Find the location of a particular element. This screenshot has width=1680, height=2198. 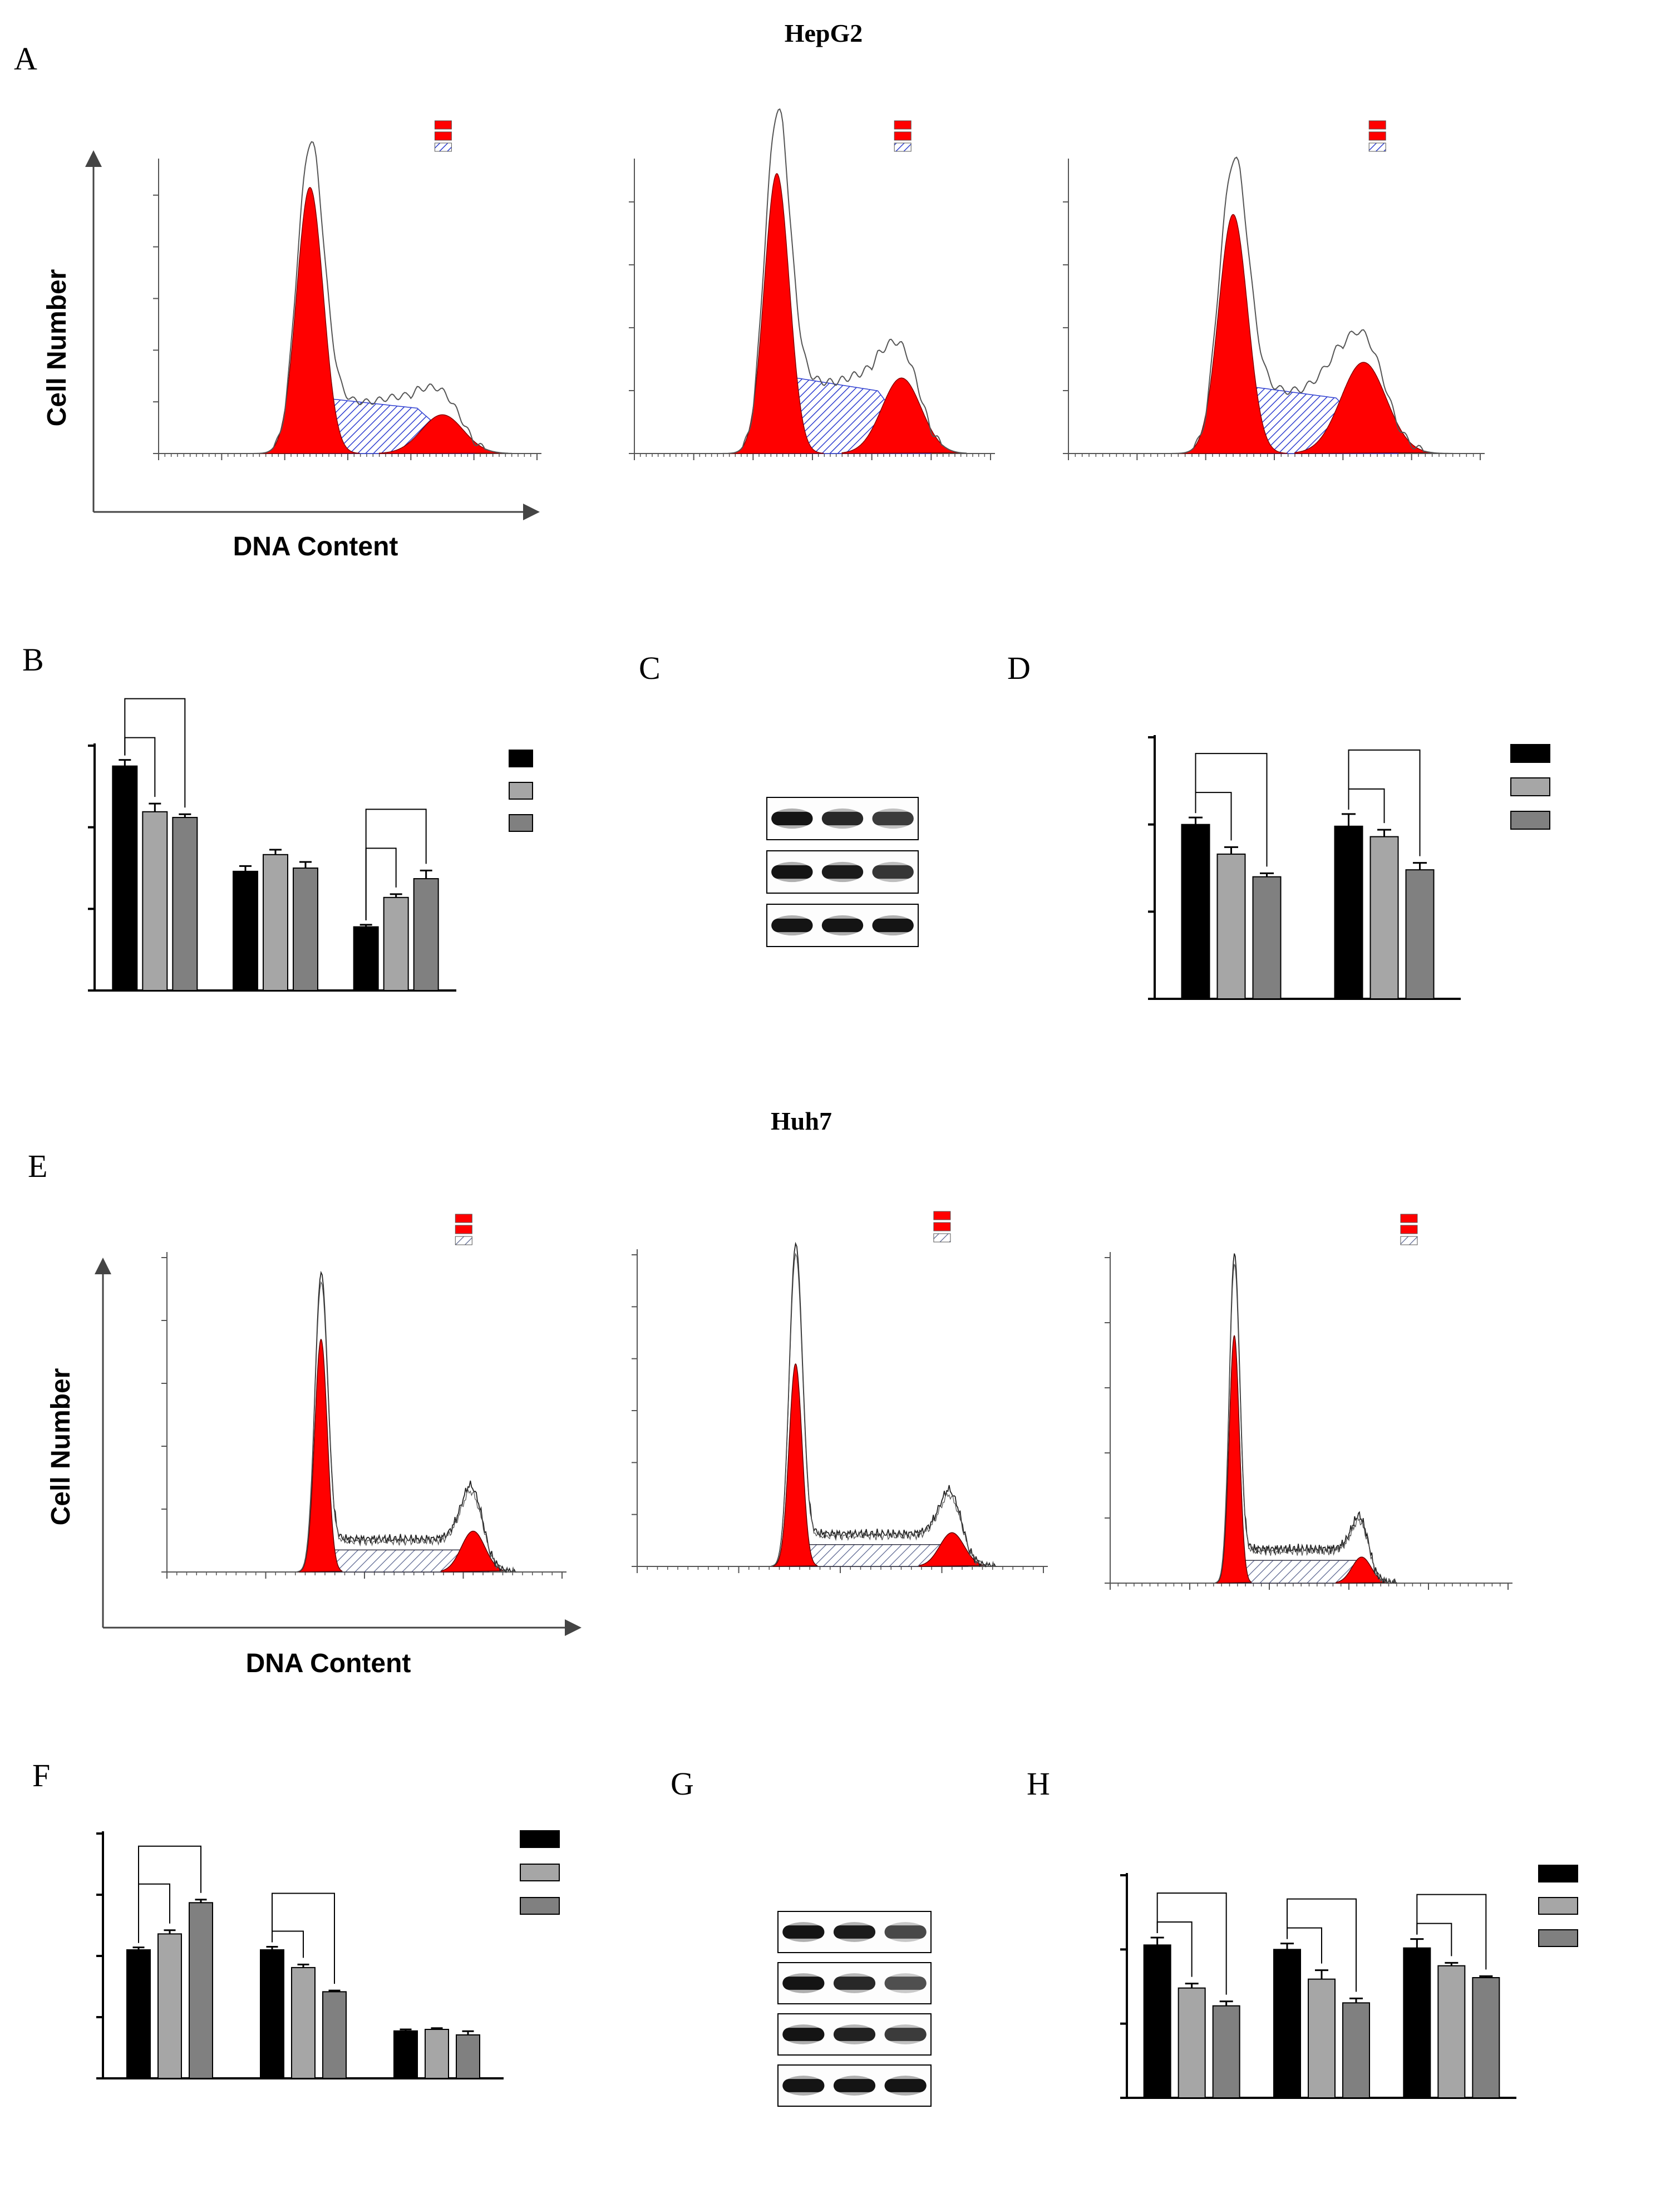

western-blot-c is located at coordinates (843, 872).